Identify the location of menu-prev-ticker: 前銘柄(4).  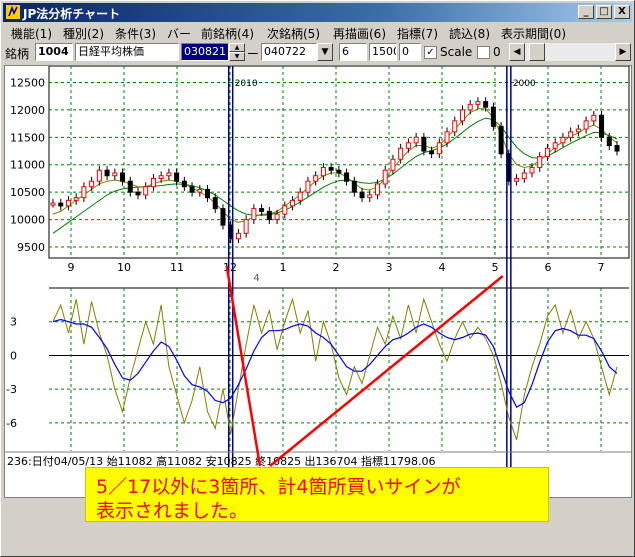
(227, 34).